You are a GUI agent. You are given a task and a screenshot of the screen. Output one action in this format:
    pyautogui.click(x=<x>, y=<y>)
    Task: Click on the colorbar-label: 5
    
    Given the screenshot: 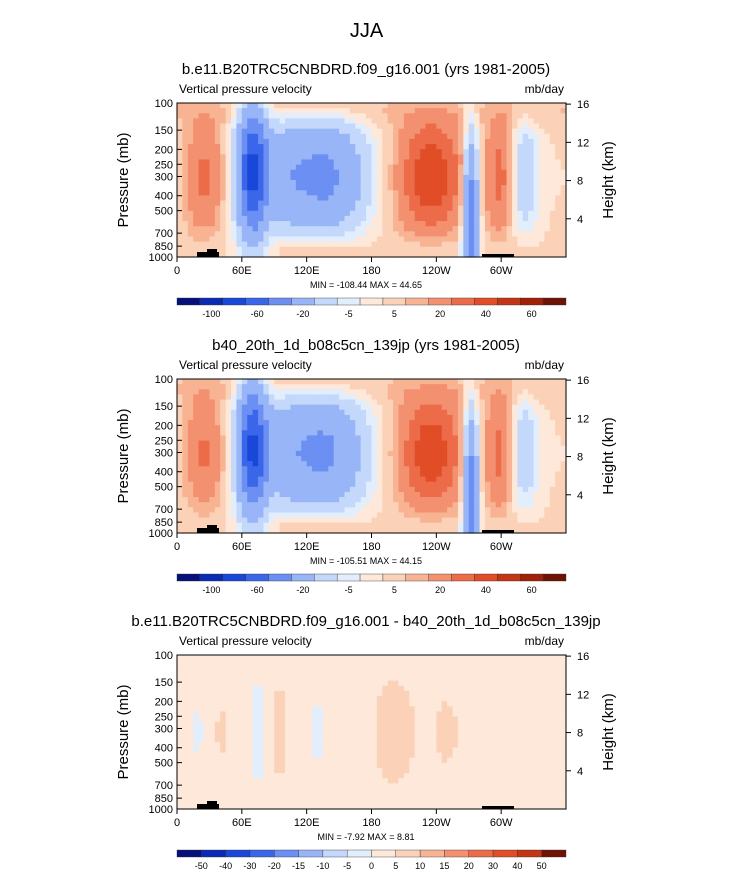 What is the action you would take?
    pyautogui.click(x=394, y=590)
    